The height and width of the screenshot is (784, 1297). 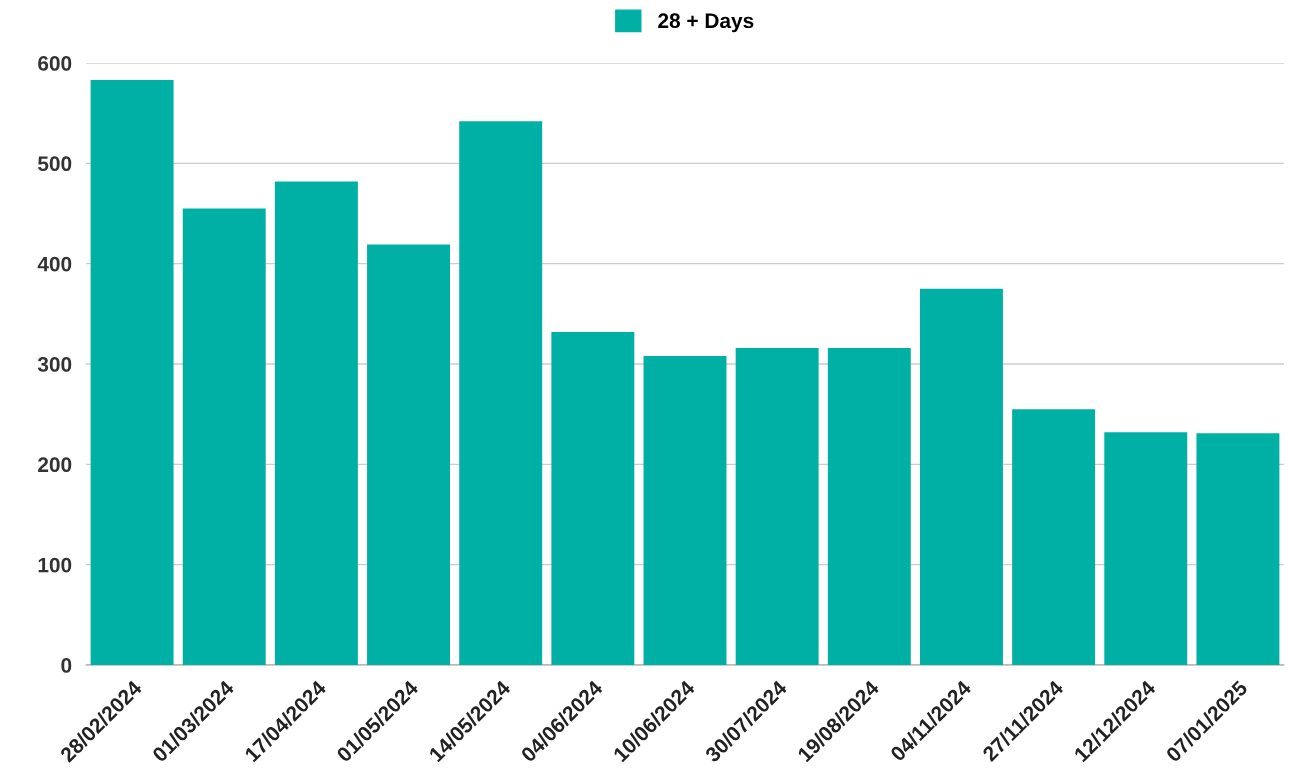 What do you see at coordinates (55, 565) in the screenshot?
I see `y-tick-label: 100` at bounding box center [55, 565].